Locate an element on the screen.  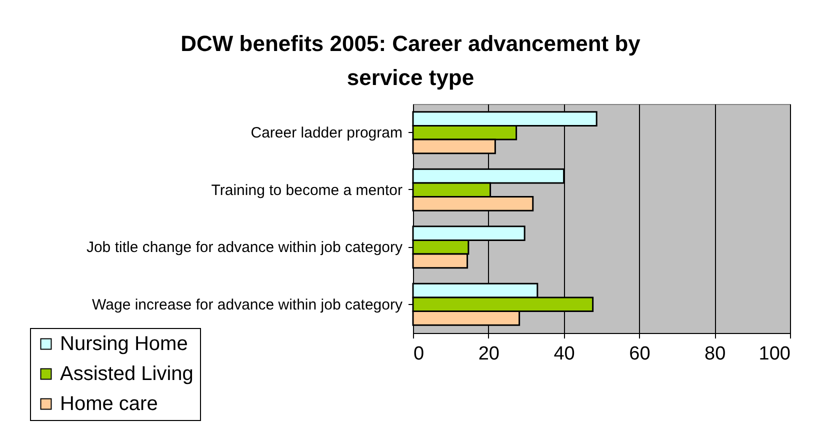
x-tick-label: 80 is located at coordinates (715, 354).